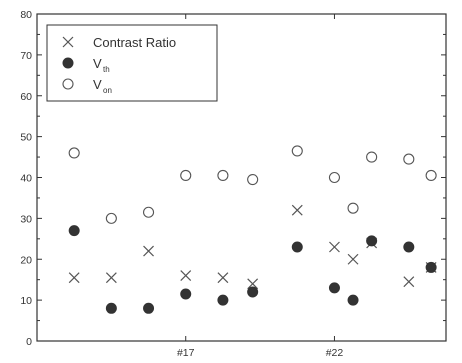 The image size is (462, 363). Describe the element at coordinates (26, 138) in the screenshot. I see `y-tick-label: 50` at that location.